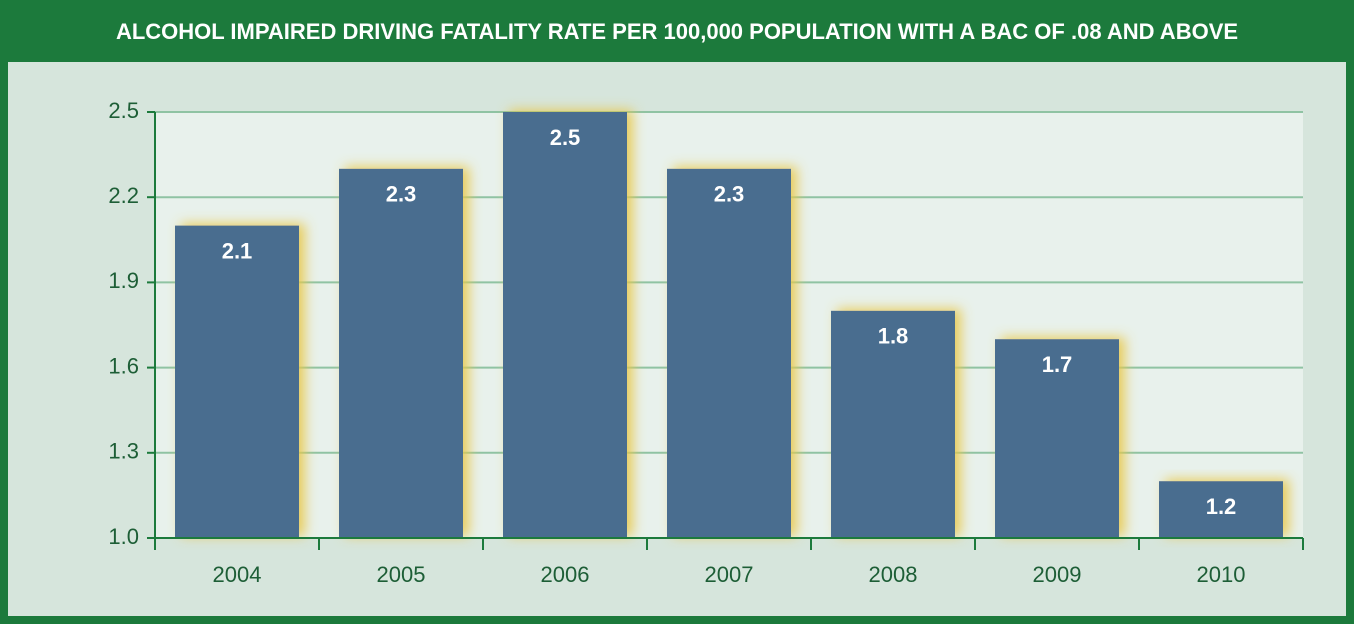  Describe the element at coordinates (565, 574) in the screenshot. I see `x-tick-label: 2006` at that location.